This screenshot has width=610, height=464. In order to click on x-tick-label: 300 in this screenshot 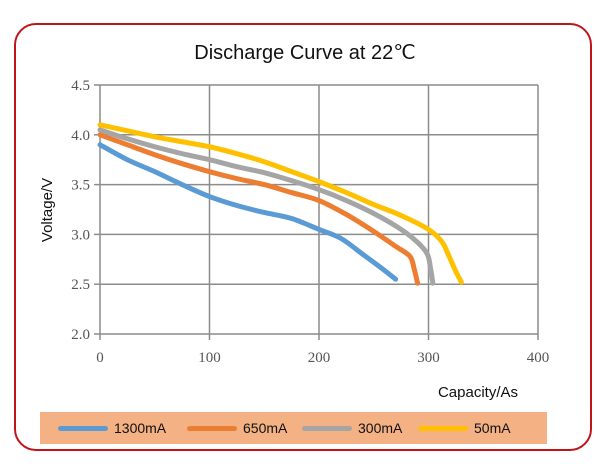, I will do `click(428, 358)`.